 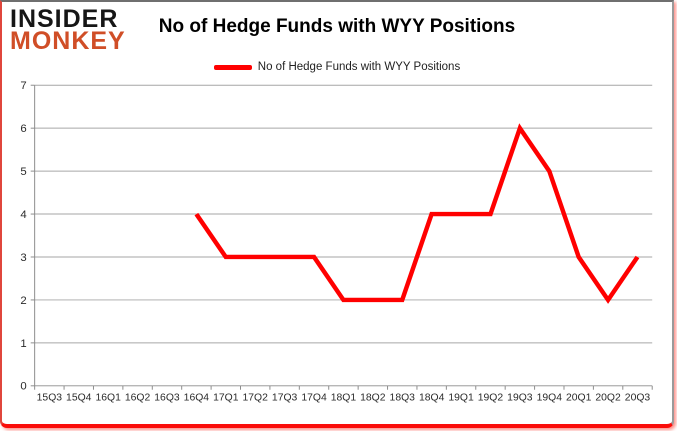 I want to click on x-axis-tick-label: 19Q3, so click(x=520, y=398).